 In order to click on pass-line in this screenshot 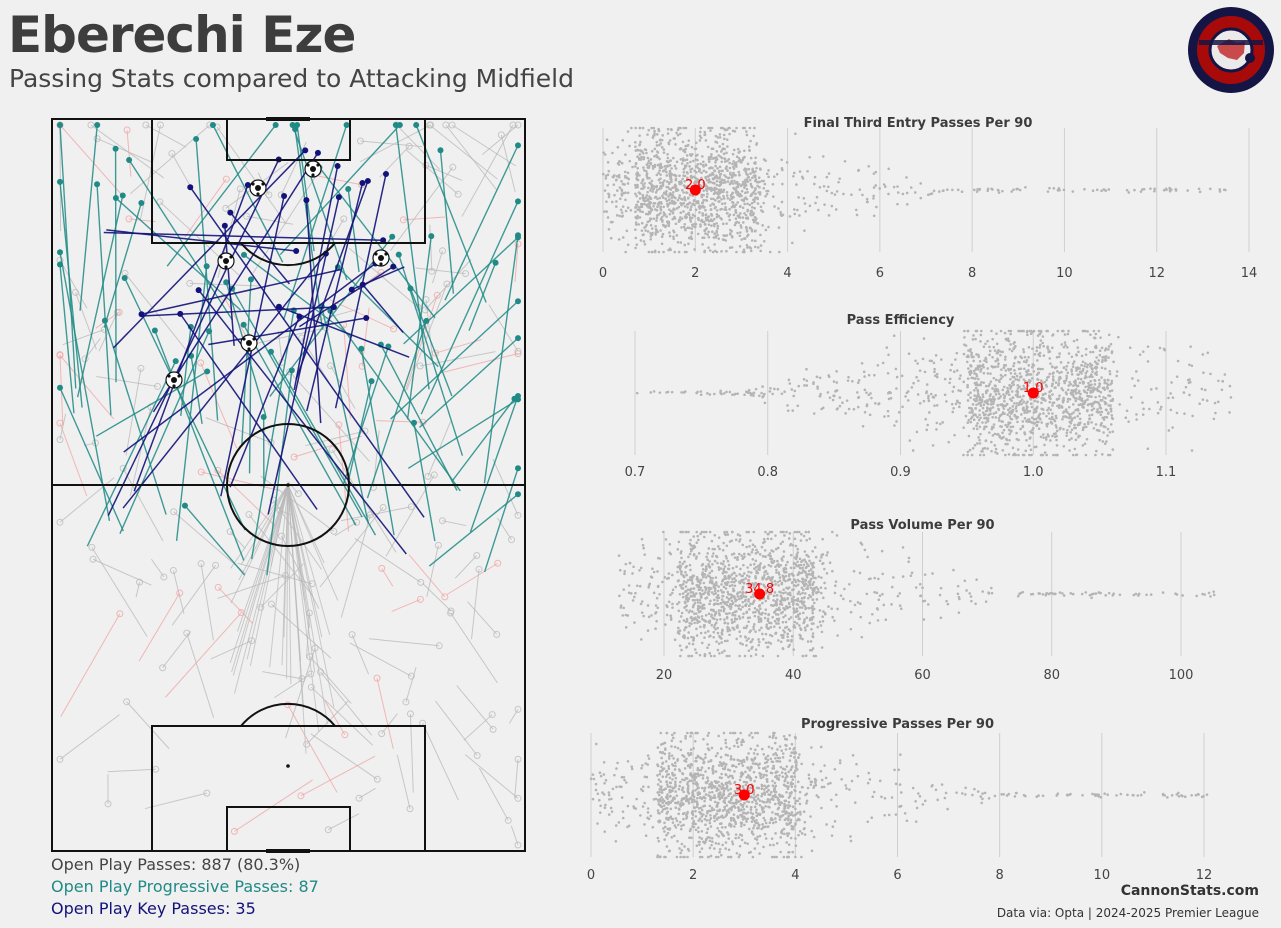, I will do `click(355, 566)`.